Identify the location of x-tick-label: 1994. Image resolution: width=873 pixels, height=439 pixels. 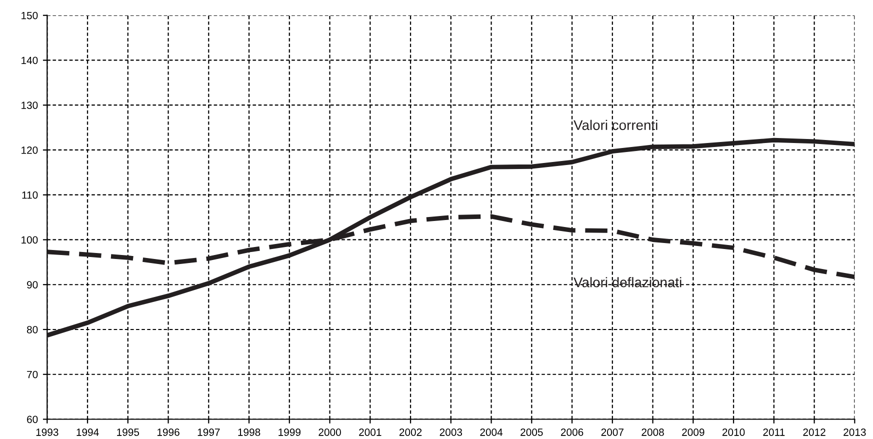
(87, 432).